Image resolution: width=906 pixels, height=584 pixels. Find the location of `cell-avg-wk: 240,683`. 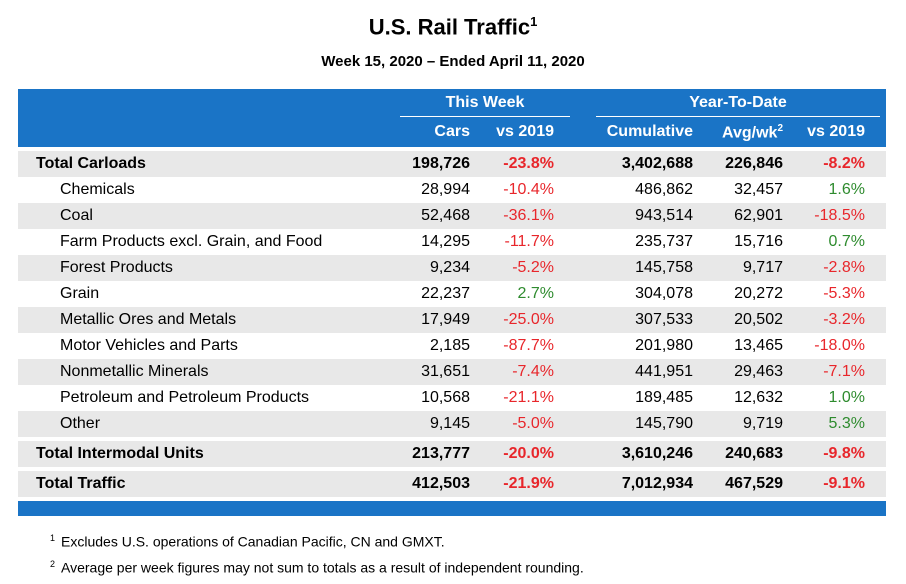

cell-avg-wk: 240,683 is located at coordinates (754, 453).